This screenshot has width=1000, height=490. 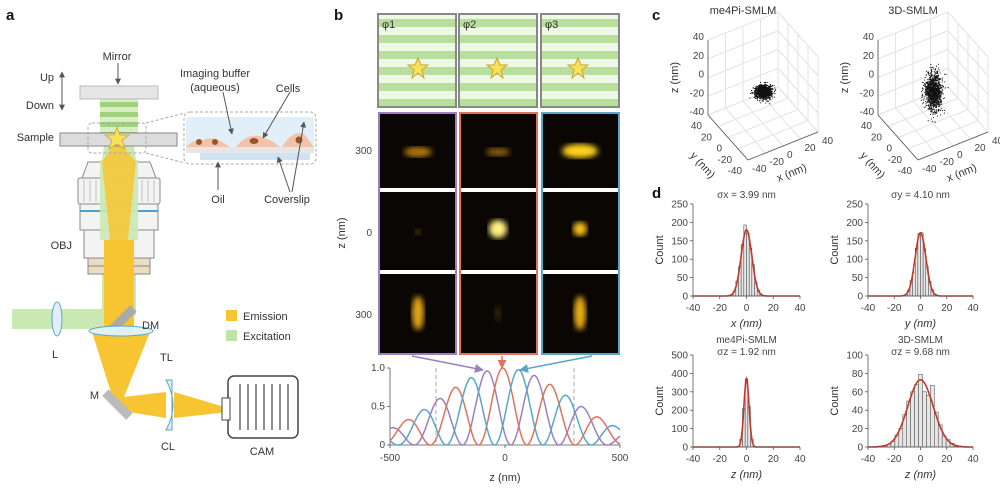 What do you see at coordinates (217, 200) in the screenshot?
I see `label-oil: Oil` at bounding box center [217, 200].